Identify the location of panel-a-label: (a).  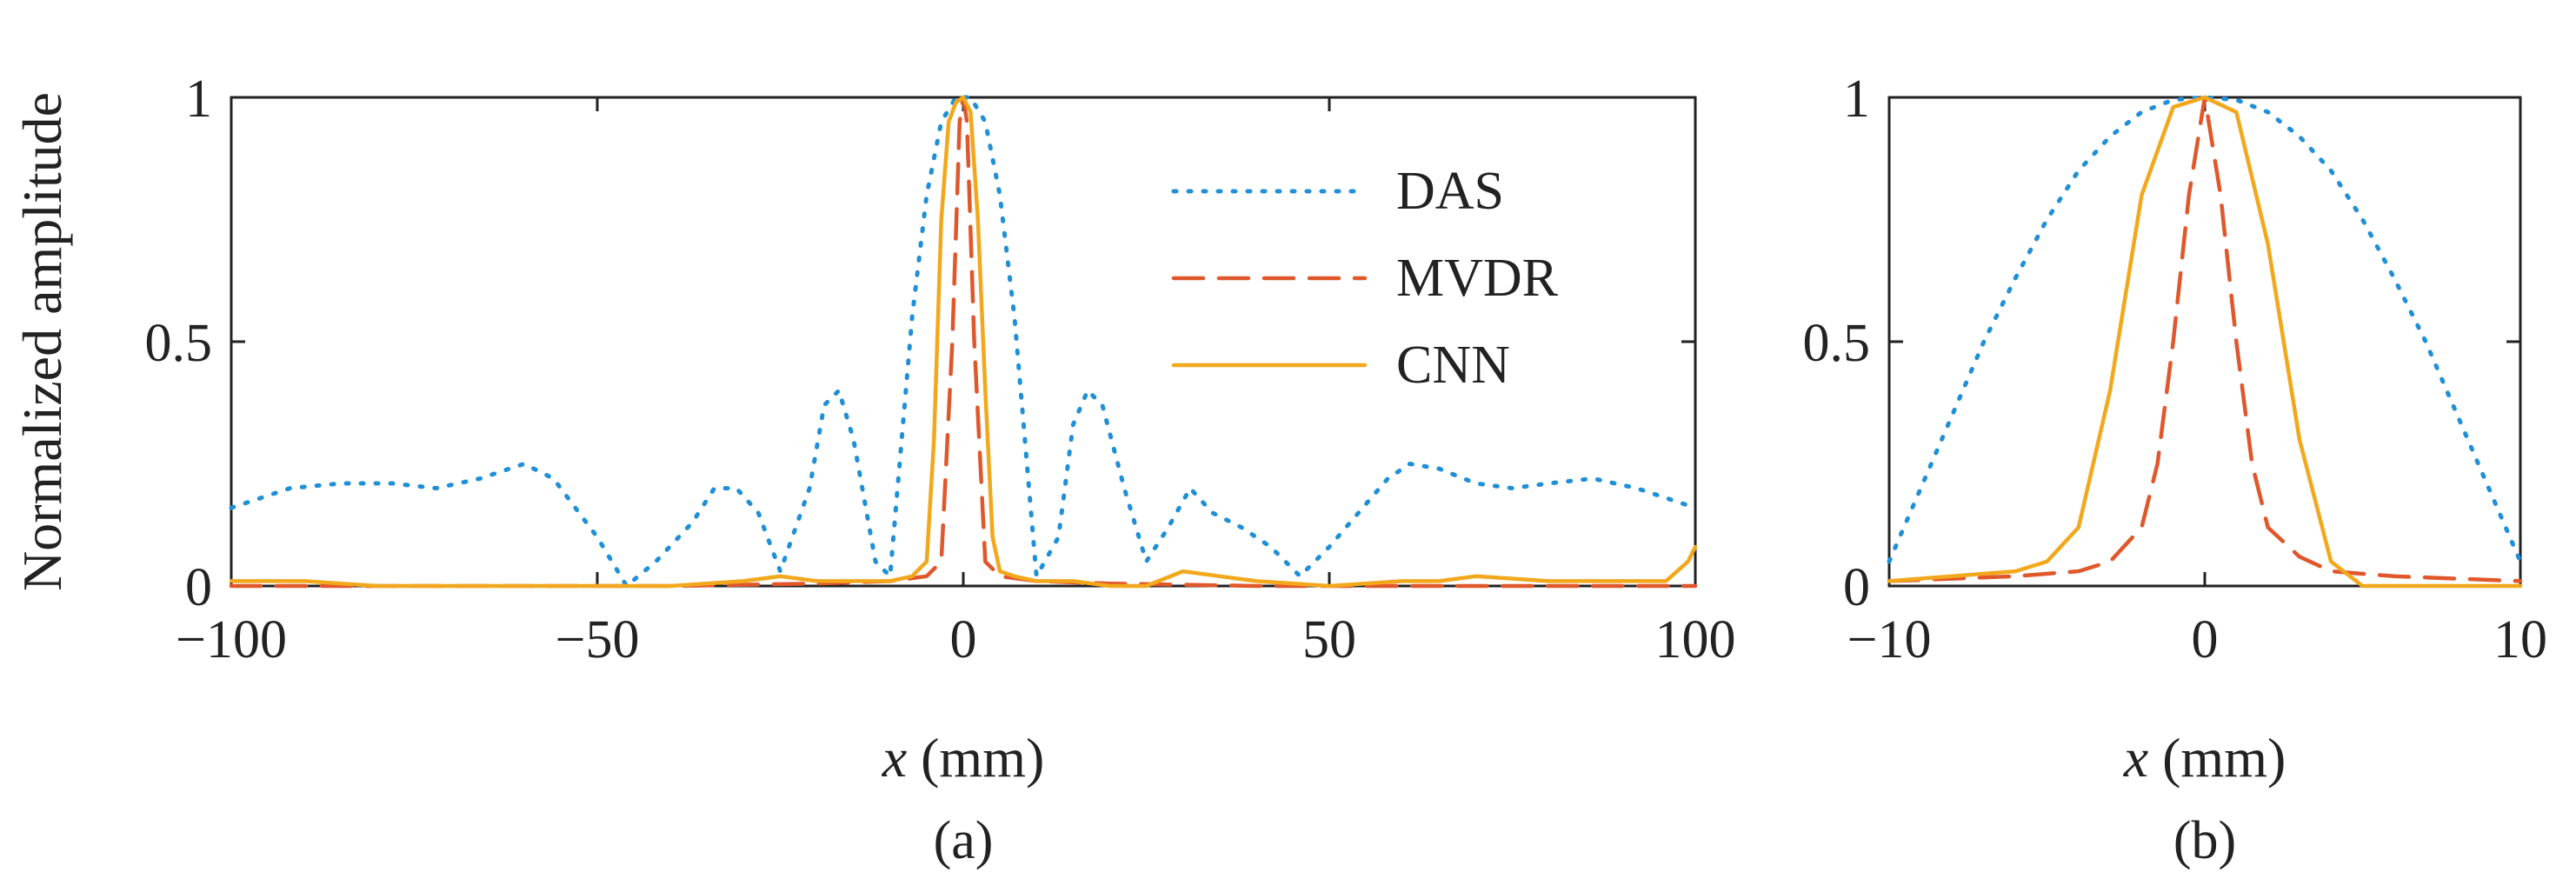
(964, 841).